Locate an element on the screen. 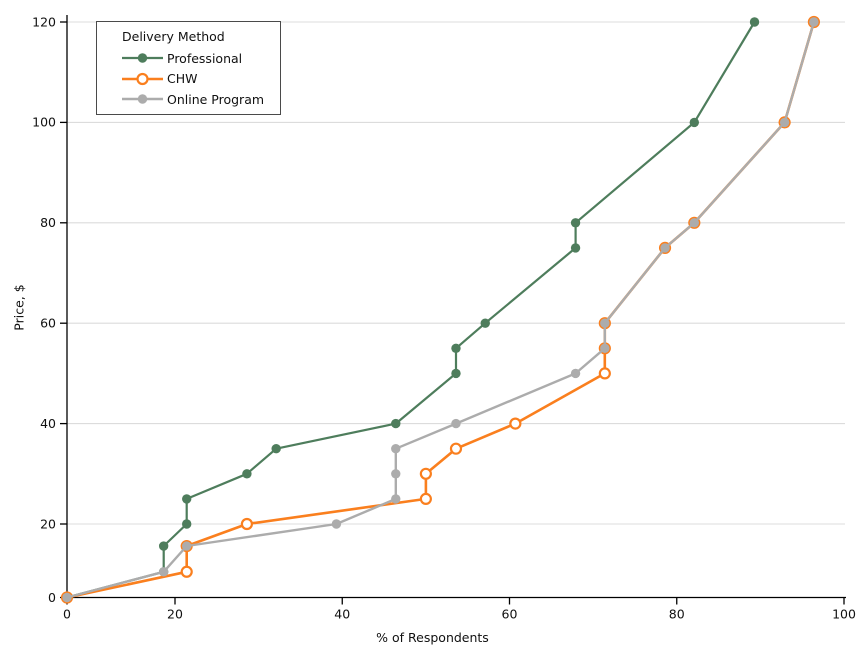 This screenshot has width=865, height=661. legend-item-online-program: Online Program is located at coordinates (201, 99).